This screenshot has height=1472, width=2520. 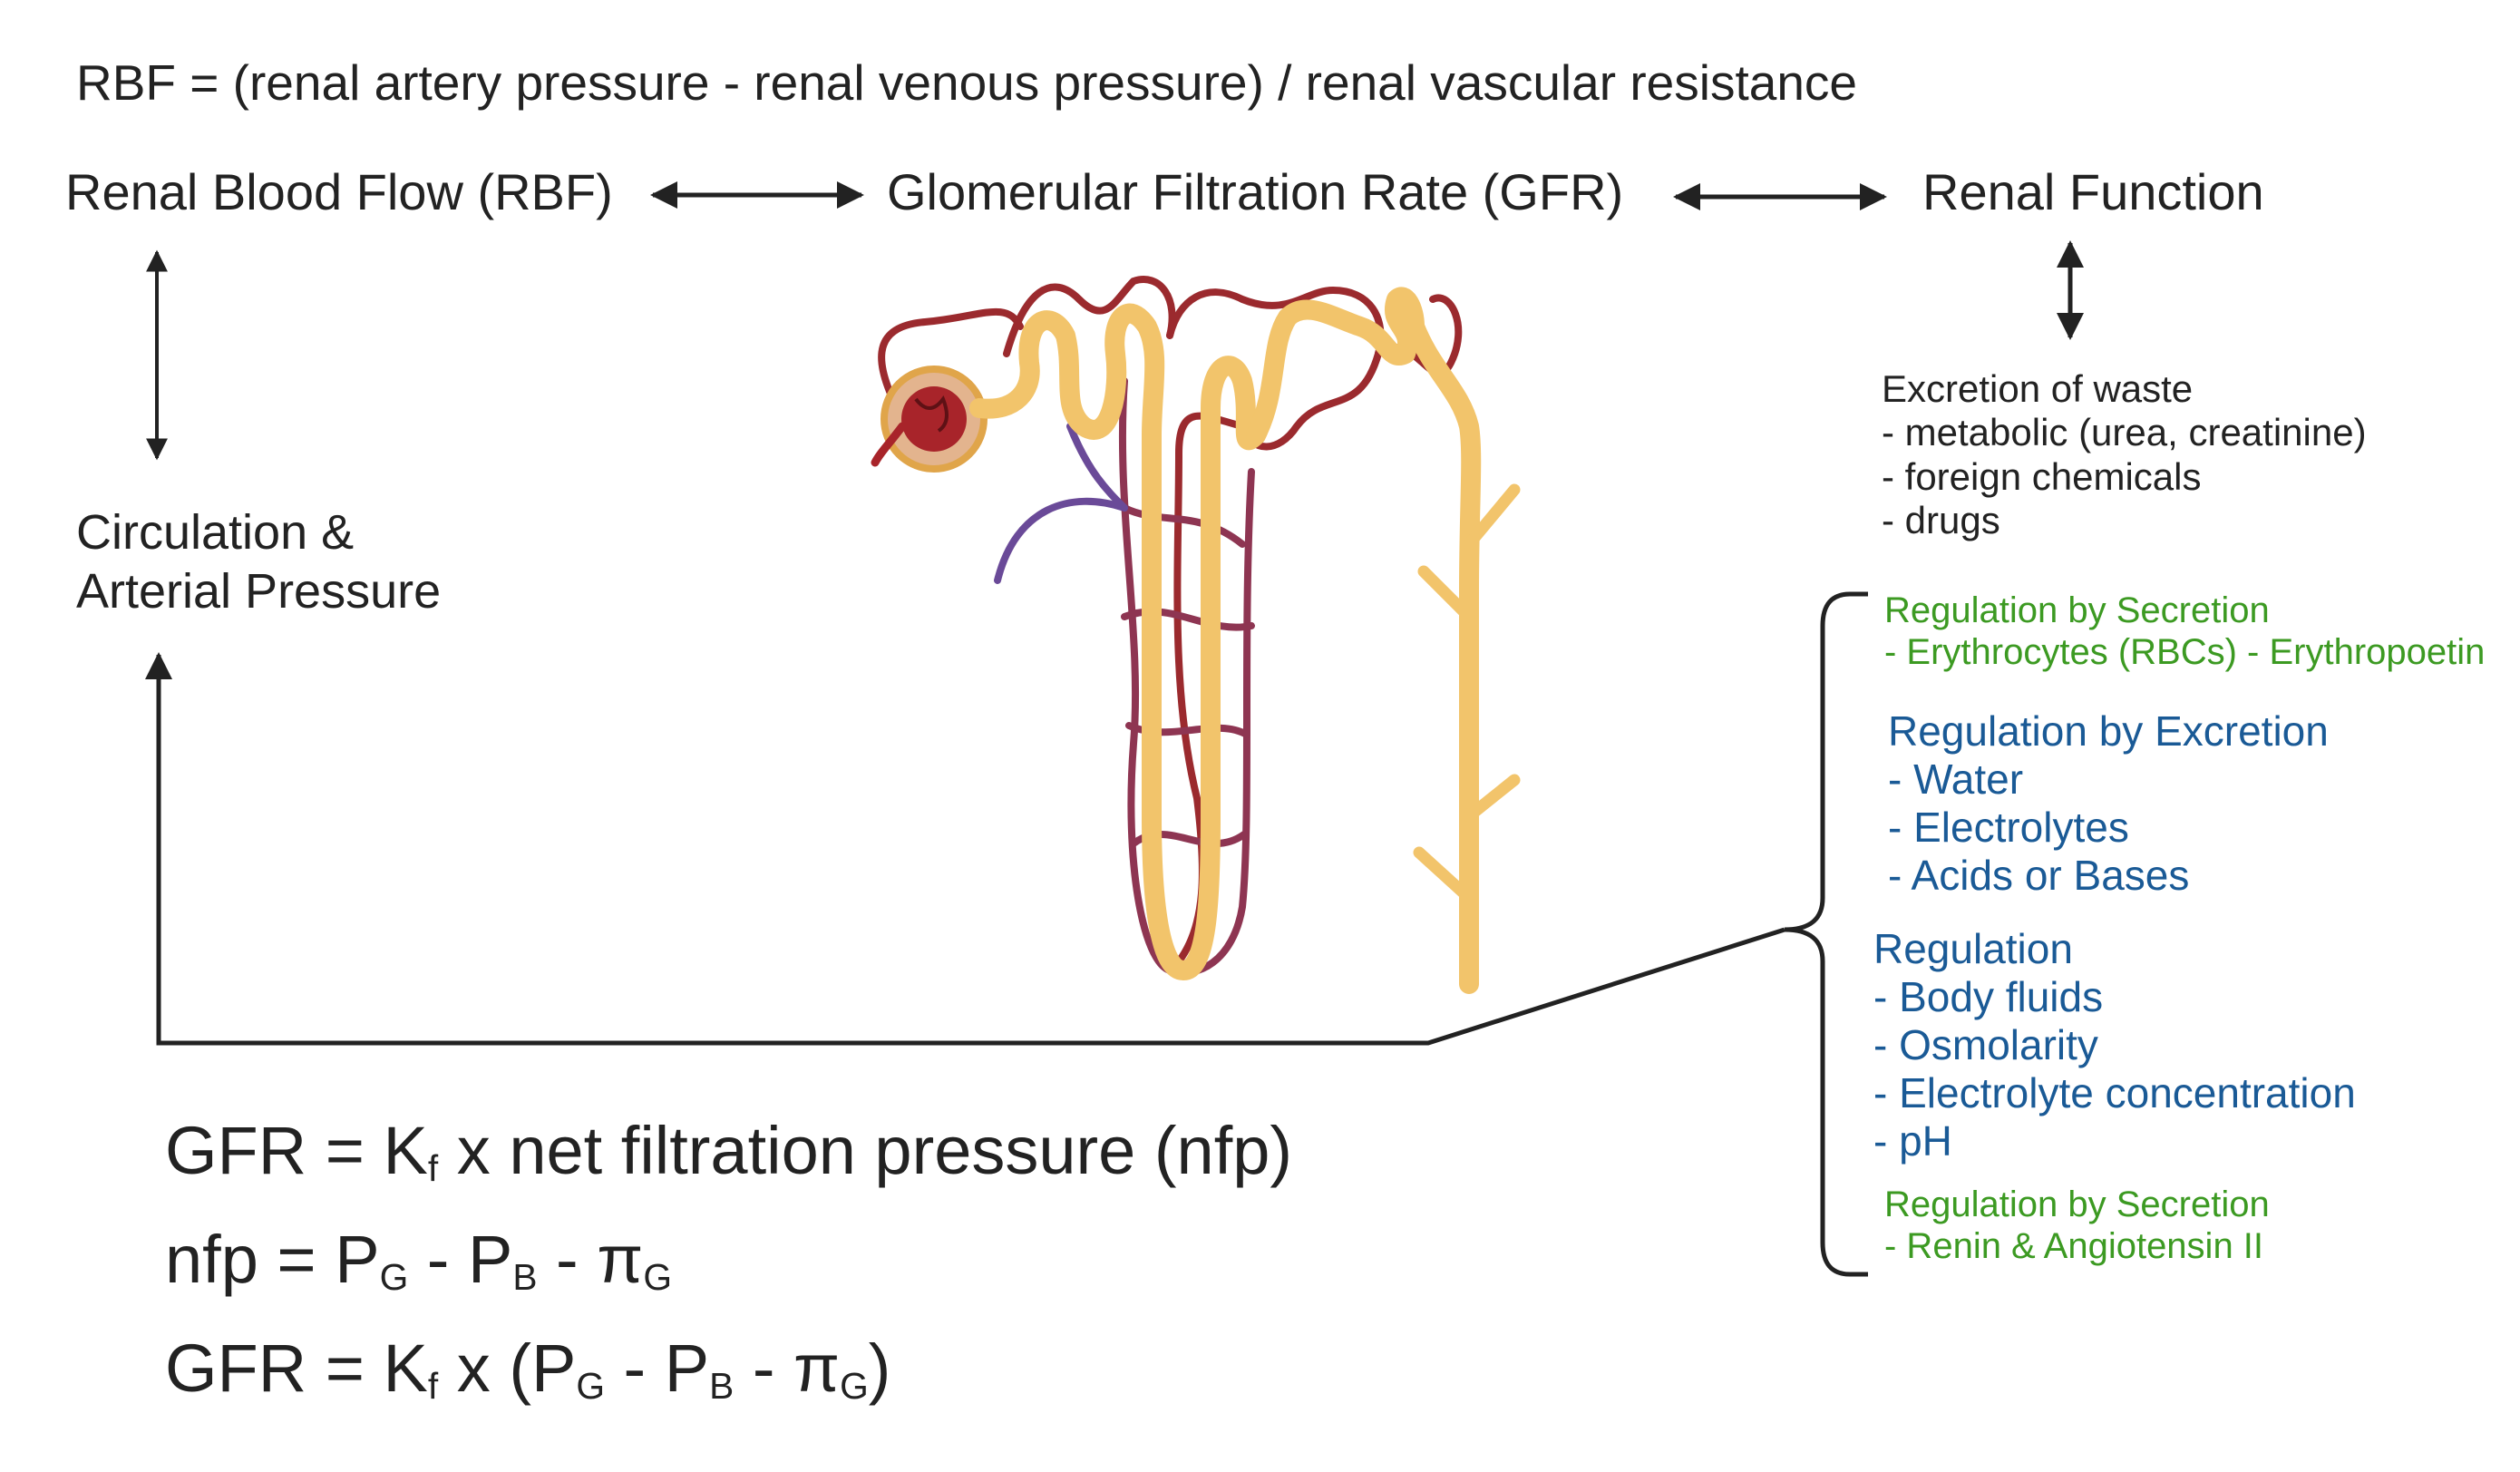 I want to click on node-renal-function: Renal Function, so click(x=2093, y=191).